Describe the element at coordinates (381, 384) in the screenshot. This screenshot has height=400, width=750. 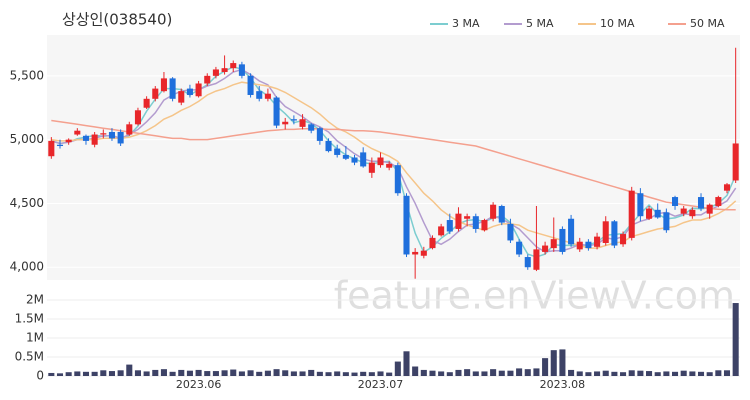
I see `x-tick-label: 2023.07` at that location.